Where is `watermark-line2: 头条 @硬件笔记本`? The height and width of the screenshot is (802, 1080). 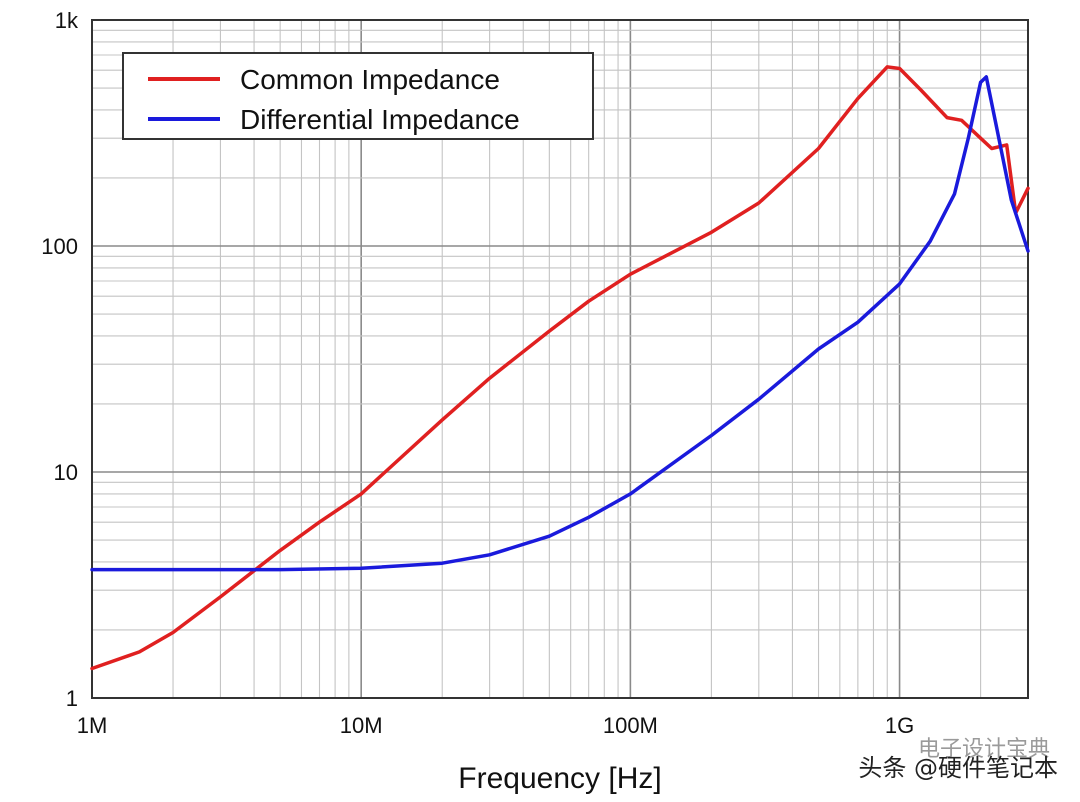
watermark-line2: 头条 @硬件笔记本 is located at coordinates (958, 768).